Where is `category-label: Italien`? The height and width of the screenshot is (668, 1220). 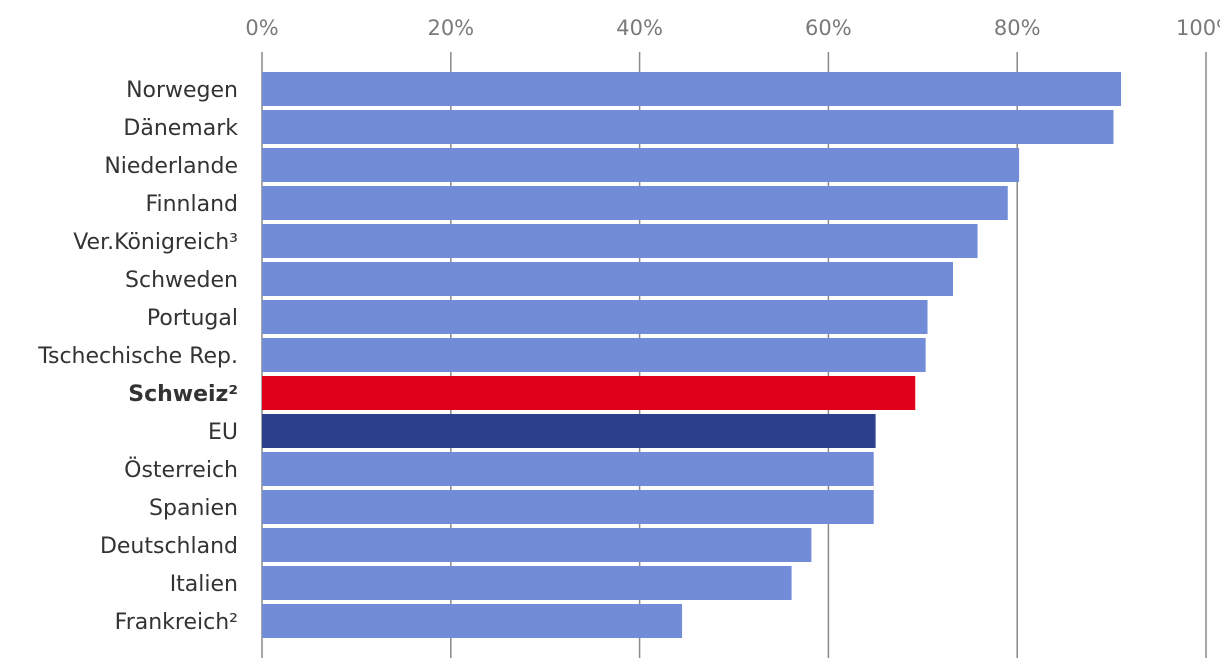
category-label: Italien is located at coordinates (204, 584).